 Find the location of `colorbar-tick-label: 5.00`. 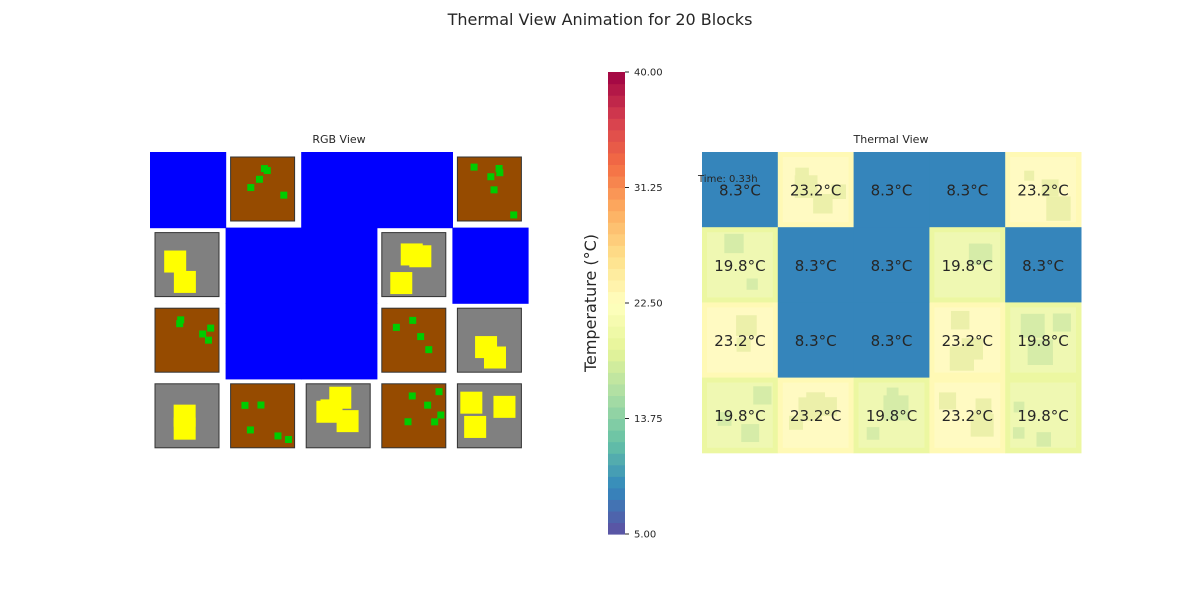

colorbar-tick-label: 5.00 is located at coordinates (645, 535).